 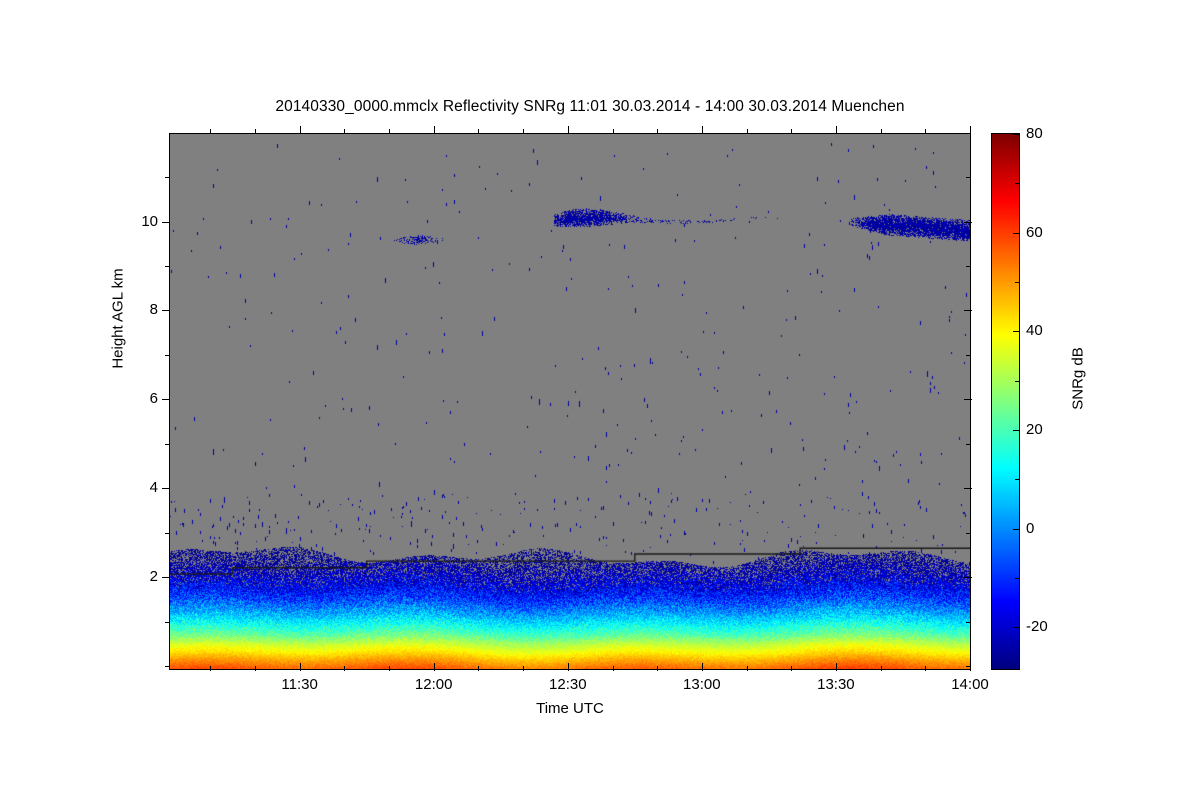 What do you see at coordinates (153, 488) in the screenshot?
I see `y-tick-label: 4` at bounding box center [153, 488].